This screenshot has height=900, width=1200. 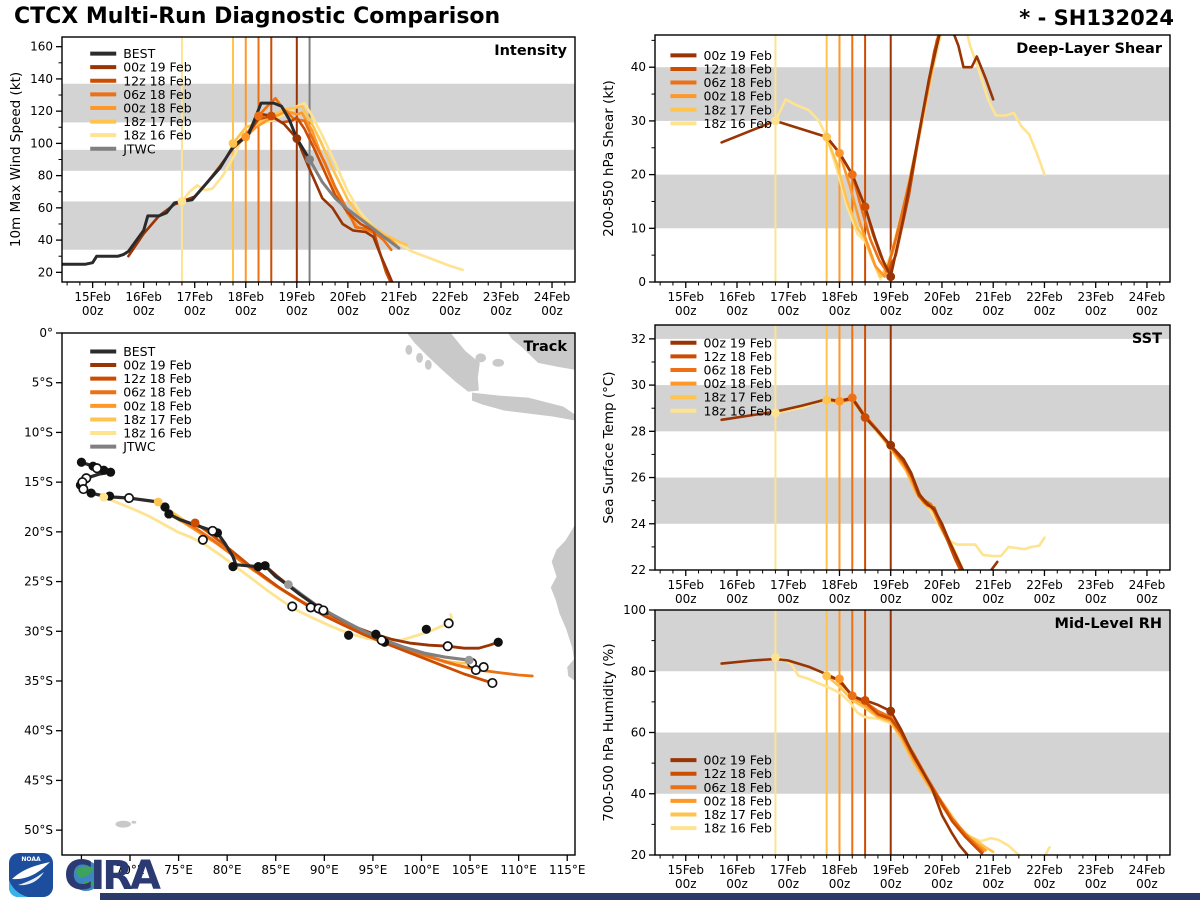 What do you see at coordinates (139, 53) in the screenshot?
I see `legend-label: BEST` at bounding box center [139, 53].